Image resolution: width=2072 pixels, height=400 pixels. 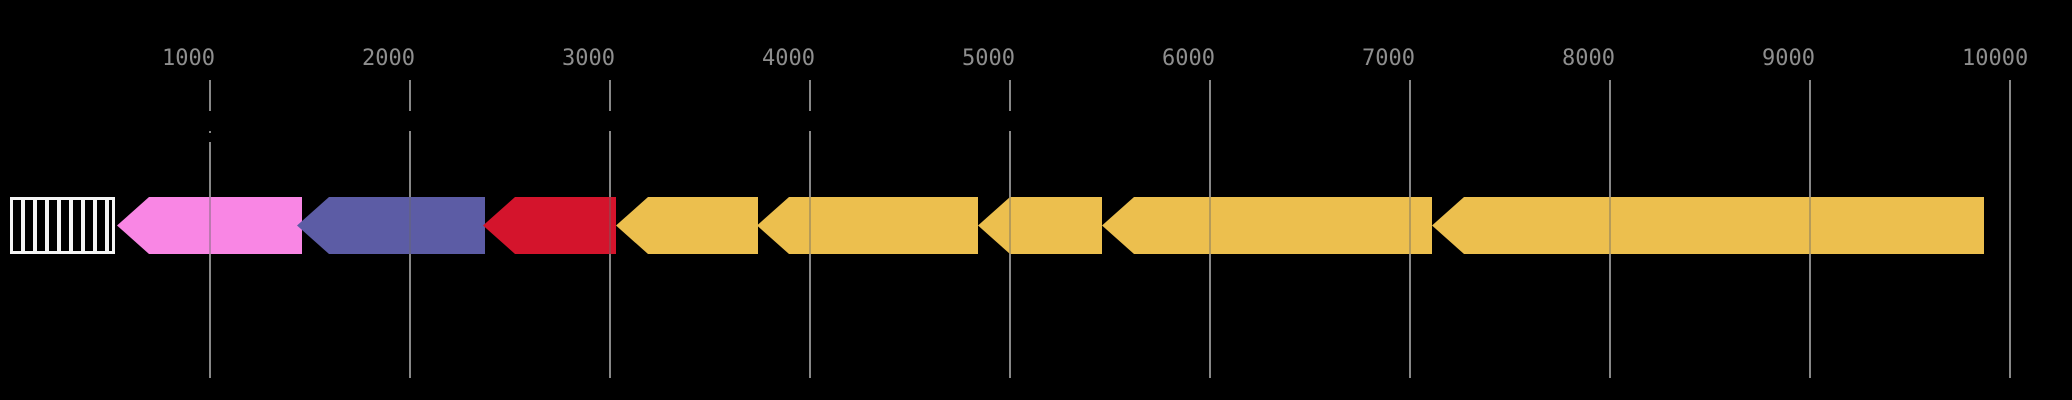 I want to click on axis-tick-label: 1000, so click(x=188, y=58).